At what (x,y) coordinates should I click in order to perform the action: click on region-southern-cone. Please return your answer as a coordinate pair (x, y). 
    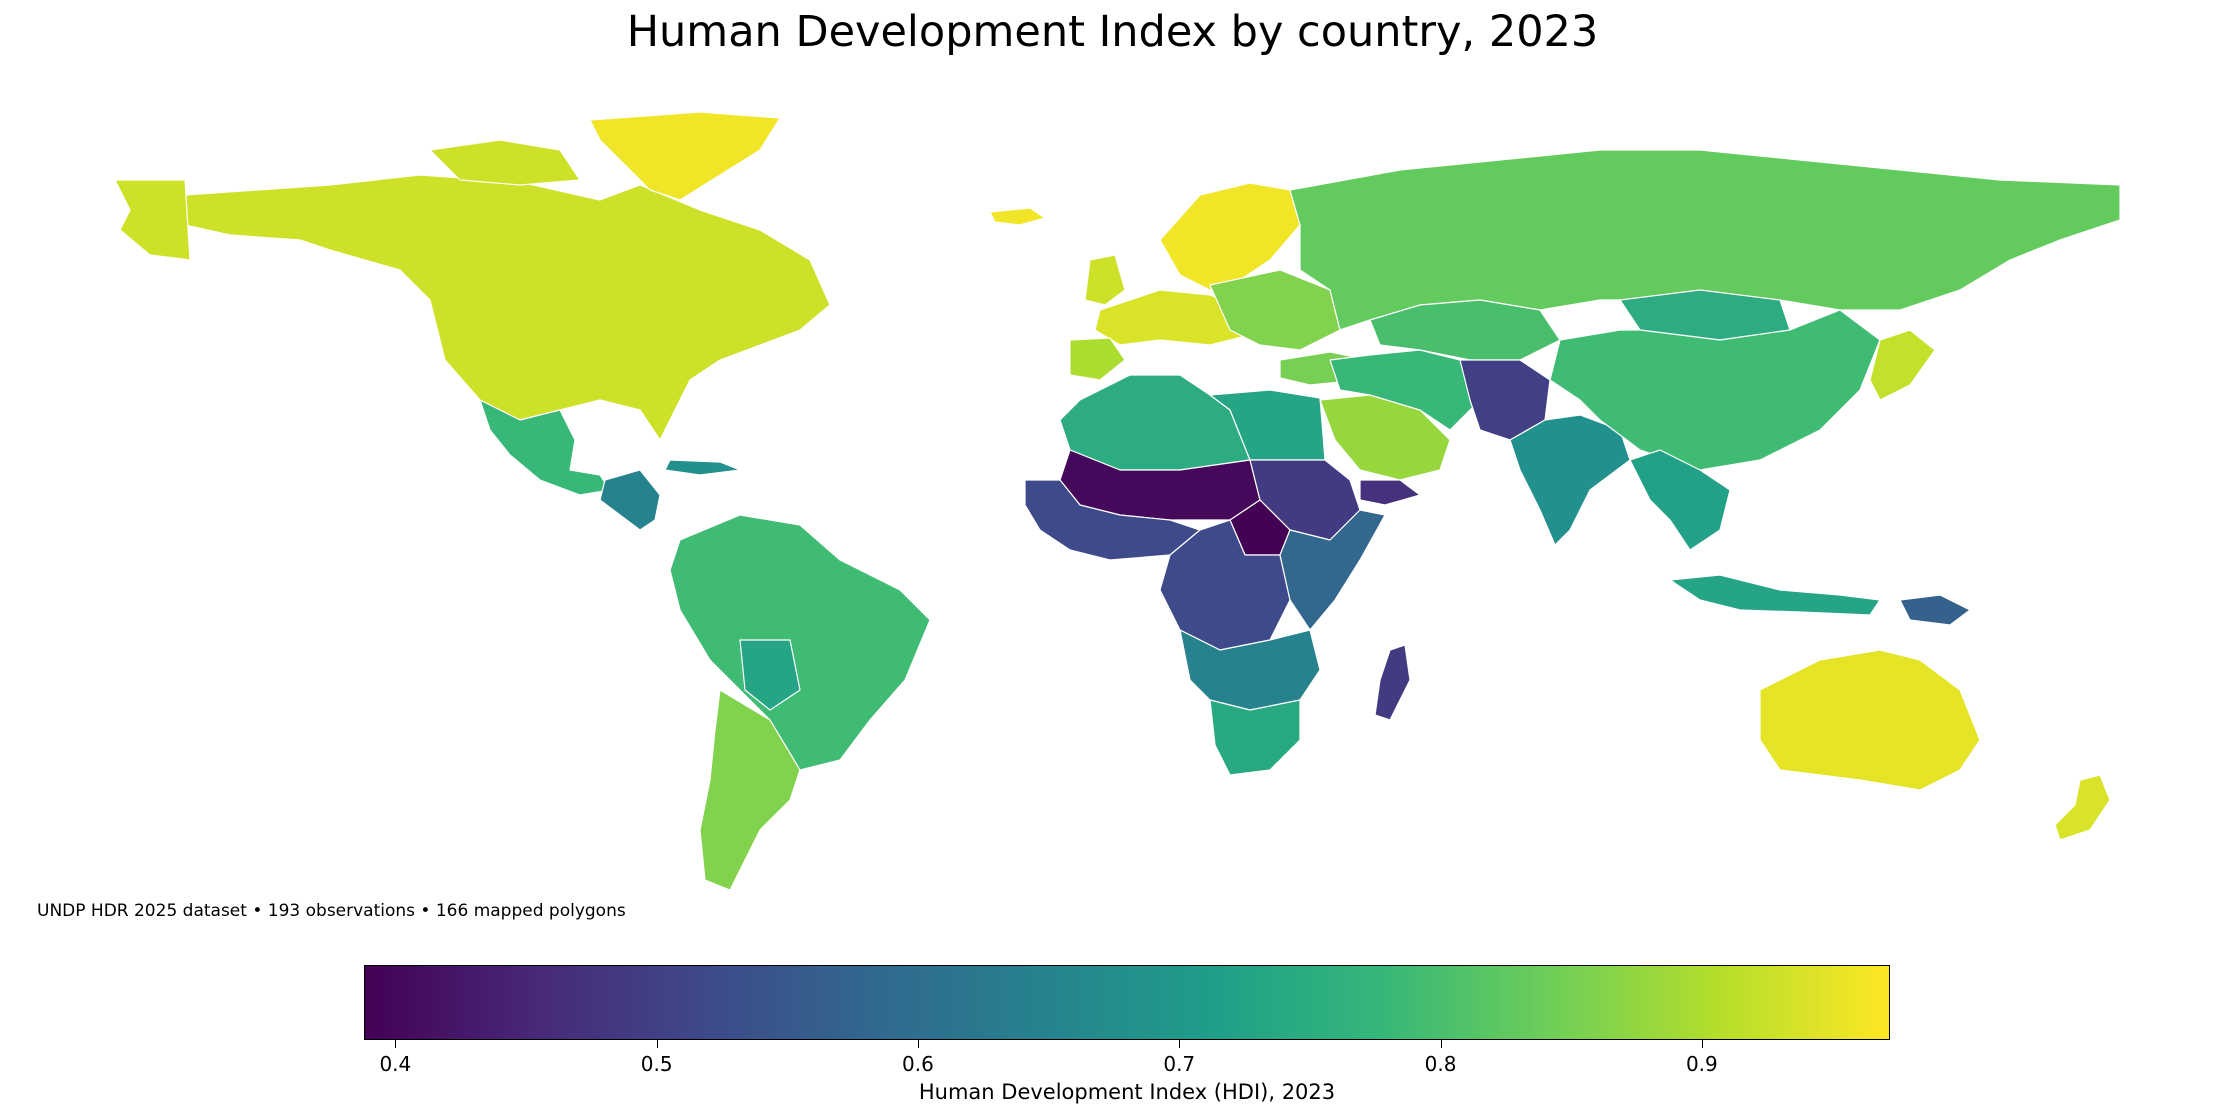
    Looking at the image, I should click on (750, 790).